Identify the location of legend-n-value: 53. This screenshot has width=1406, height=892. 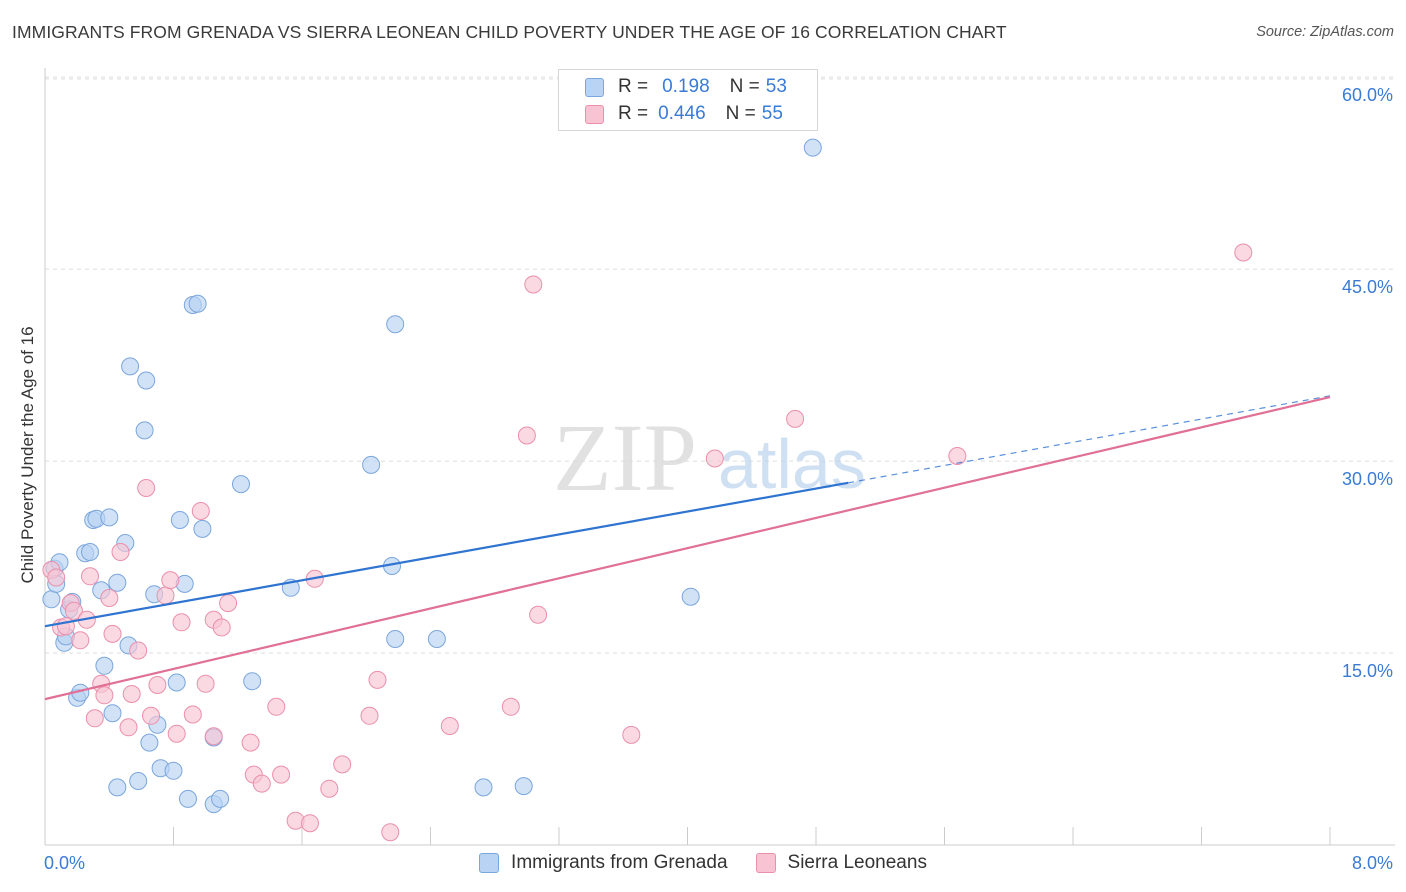
(776, 86).